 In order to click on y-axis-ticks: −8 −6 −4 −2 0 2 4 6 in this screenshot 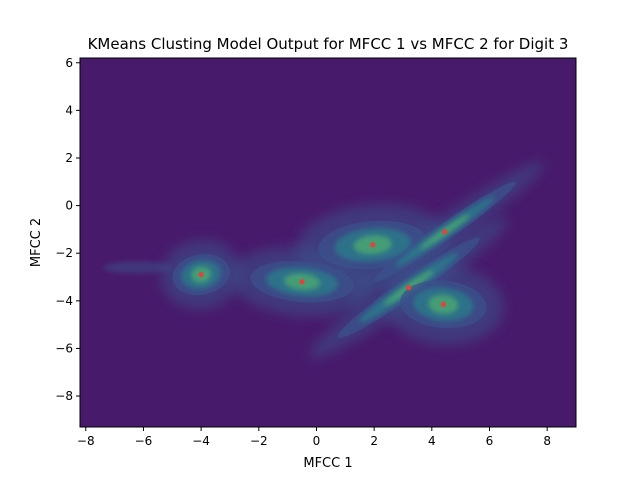, I will do `click(67, 229)`.